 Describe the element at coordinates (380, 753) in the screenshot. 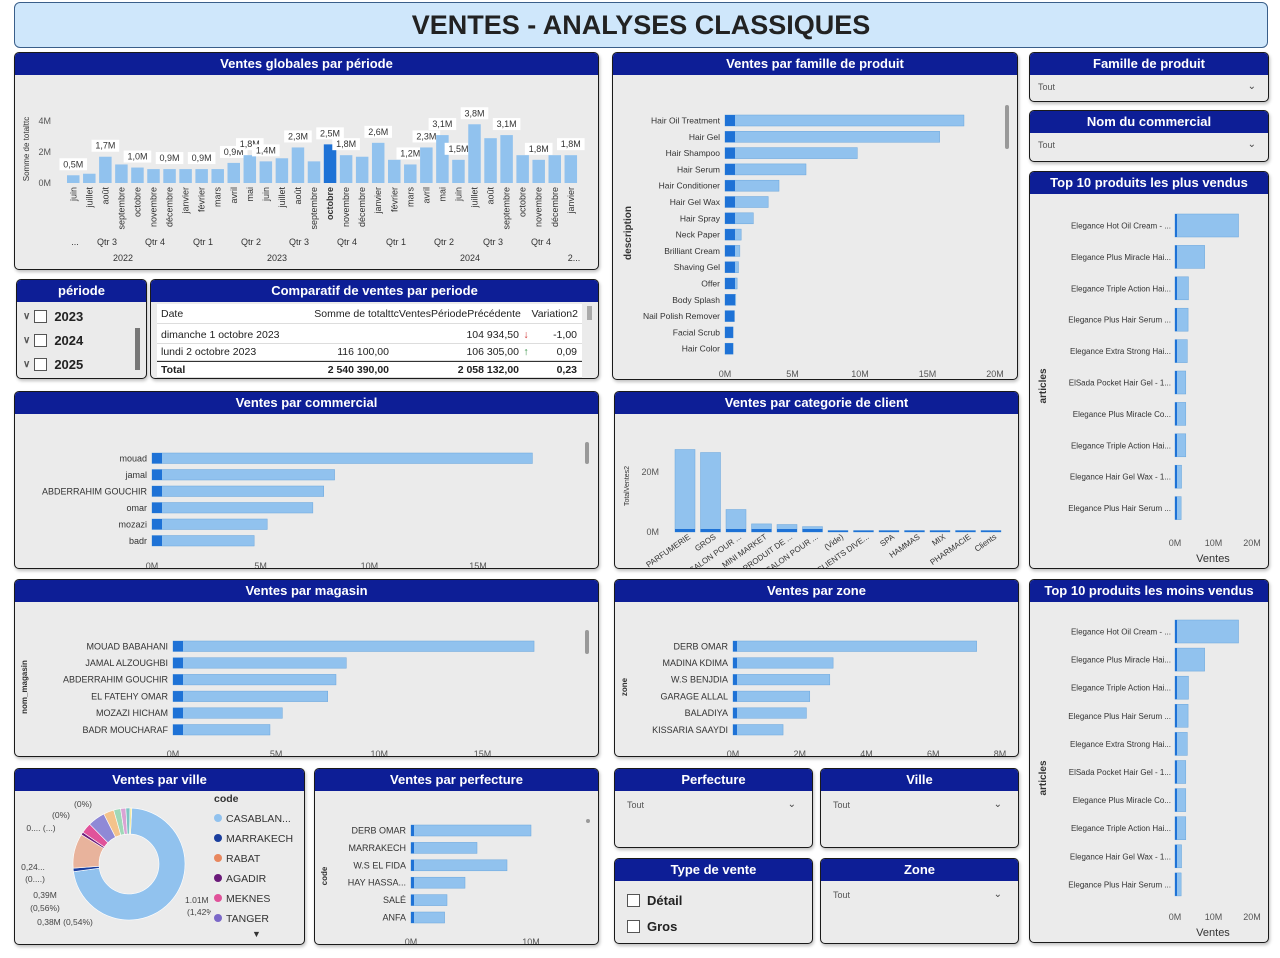

I see `x-tick-label: 10M` at that location.